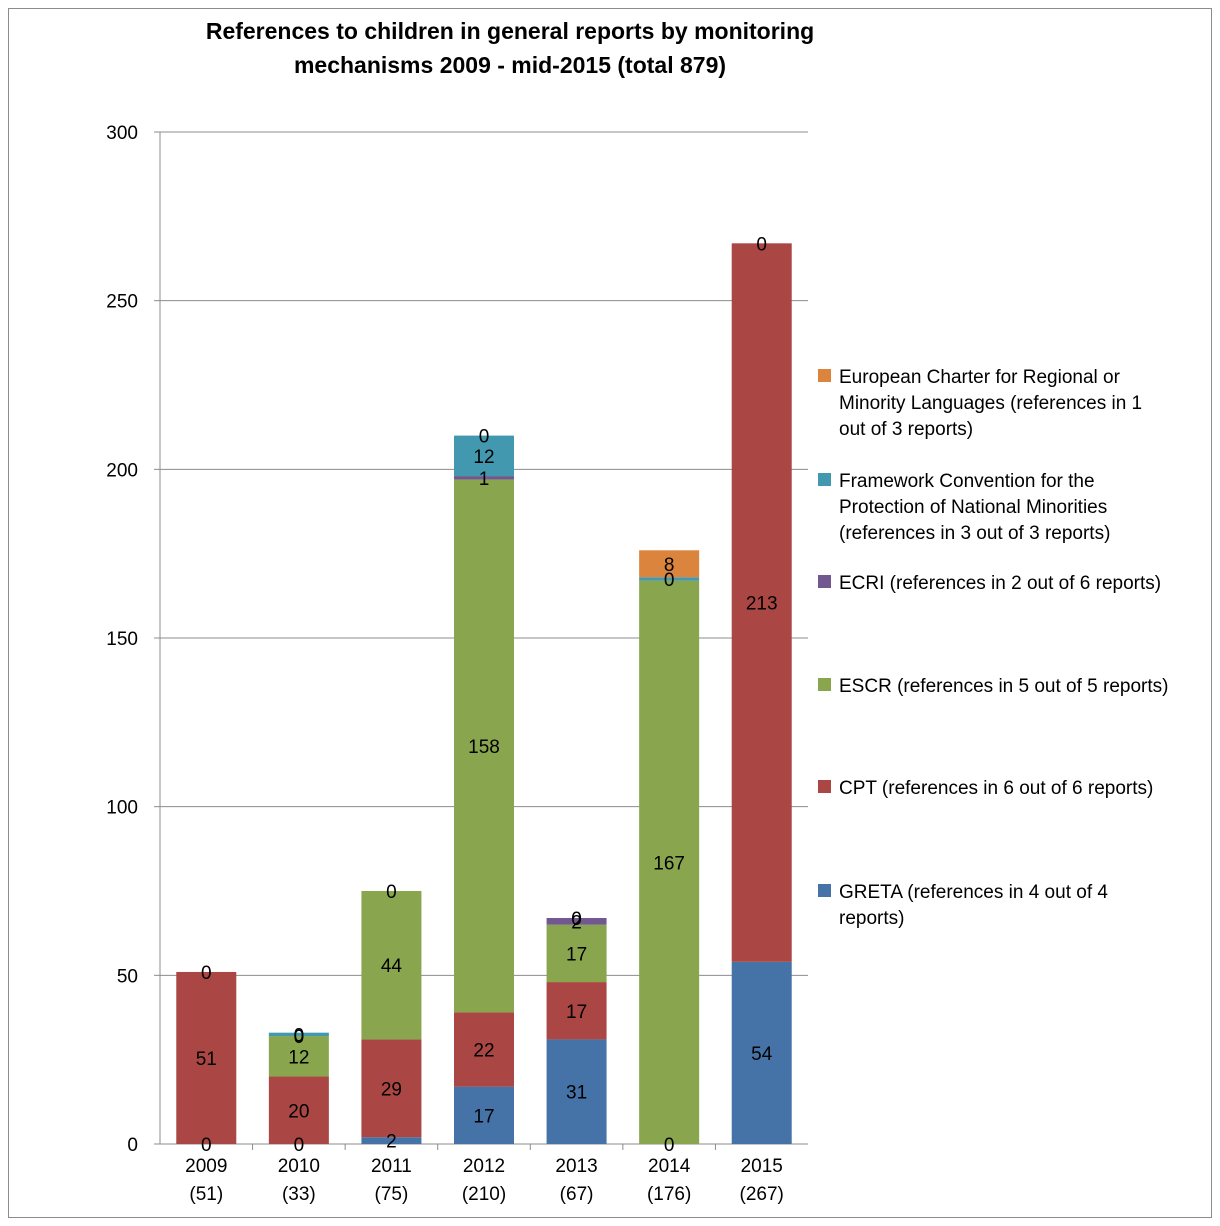  I want to click on legend-label: Framework Convention for the, so click(967, 481).